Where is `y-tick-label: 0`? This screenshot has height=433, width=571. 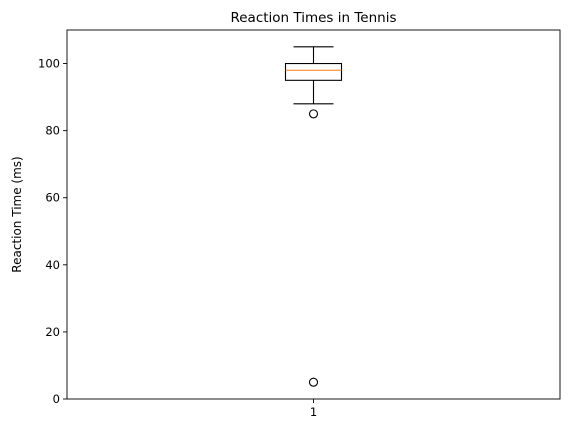
y-tick-label: 0 is located at coordinates (56, 399).